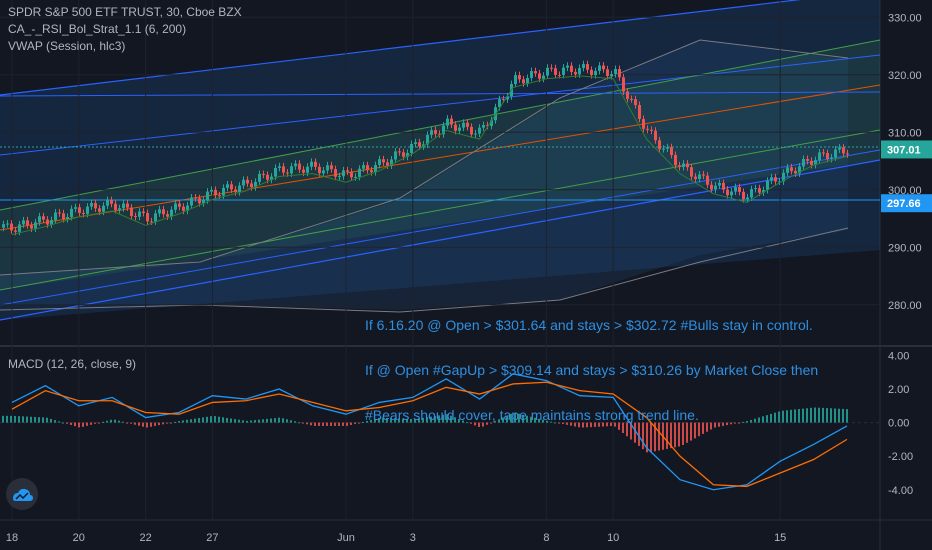  Describe the element at coordinates (424, 270) in the screenshot. I see `bollinger-lower-band` at that location.